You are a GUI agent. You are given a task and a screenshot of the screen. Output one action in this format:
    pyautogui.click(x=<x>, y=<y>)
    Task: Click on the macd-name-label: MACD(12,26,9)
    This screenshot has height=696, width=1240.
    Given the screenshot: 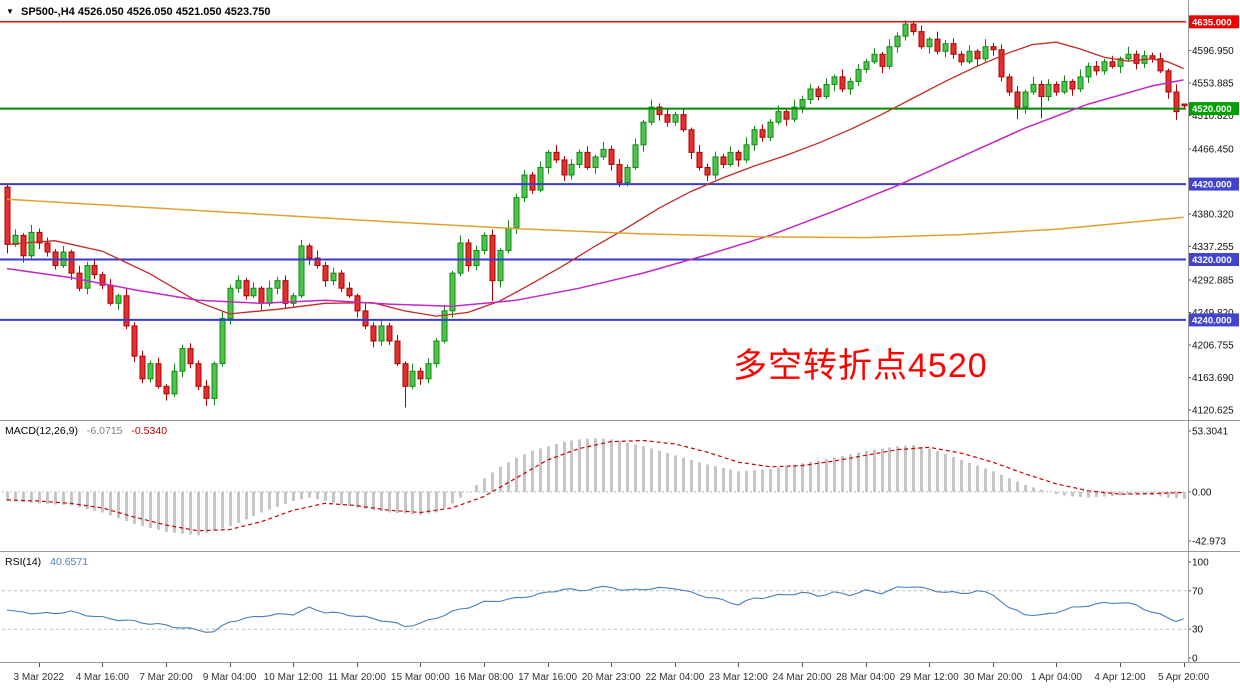 What is the action you would take?
    pyautogui.click(x=41, y=431)
    